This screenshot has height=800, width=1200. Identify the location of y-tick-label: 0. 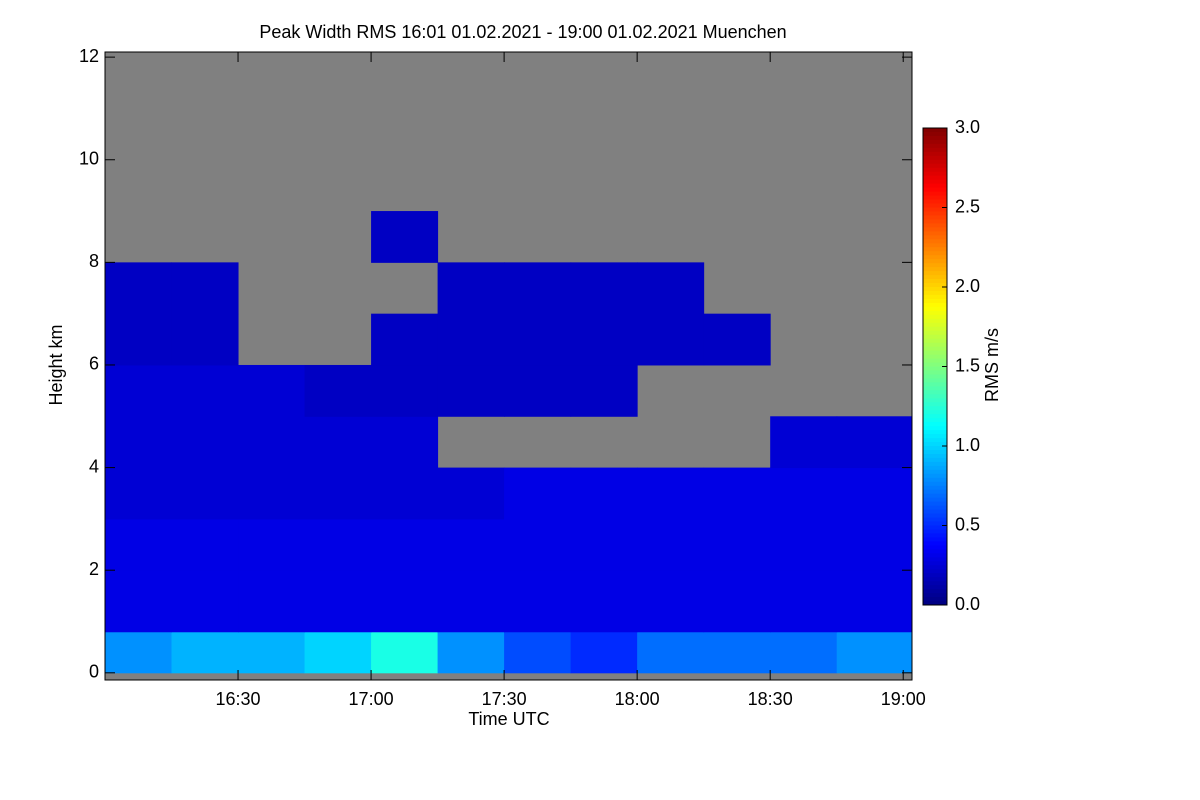
(94, 672).